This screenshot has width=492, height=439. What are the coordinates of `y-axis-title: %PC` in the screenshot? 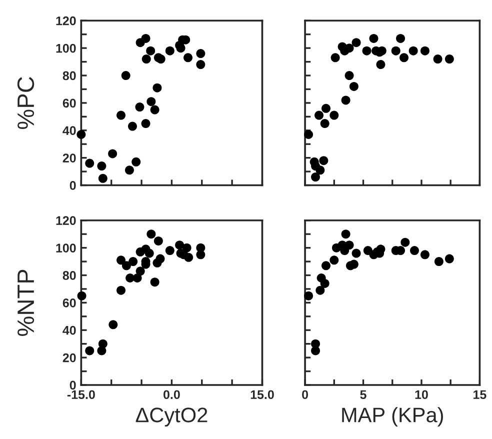 It's located at (25, 103).